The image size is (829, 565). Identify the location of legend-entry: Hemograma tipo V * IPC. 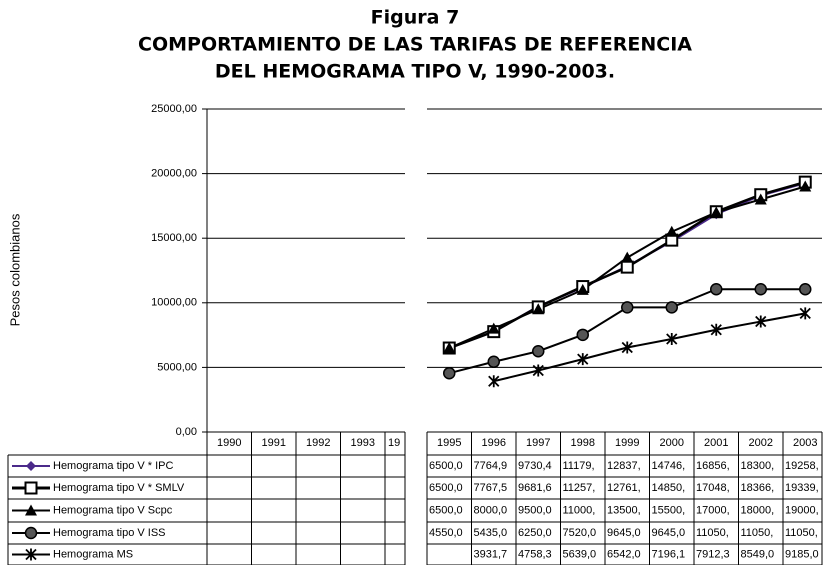
(113, 466).